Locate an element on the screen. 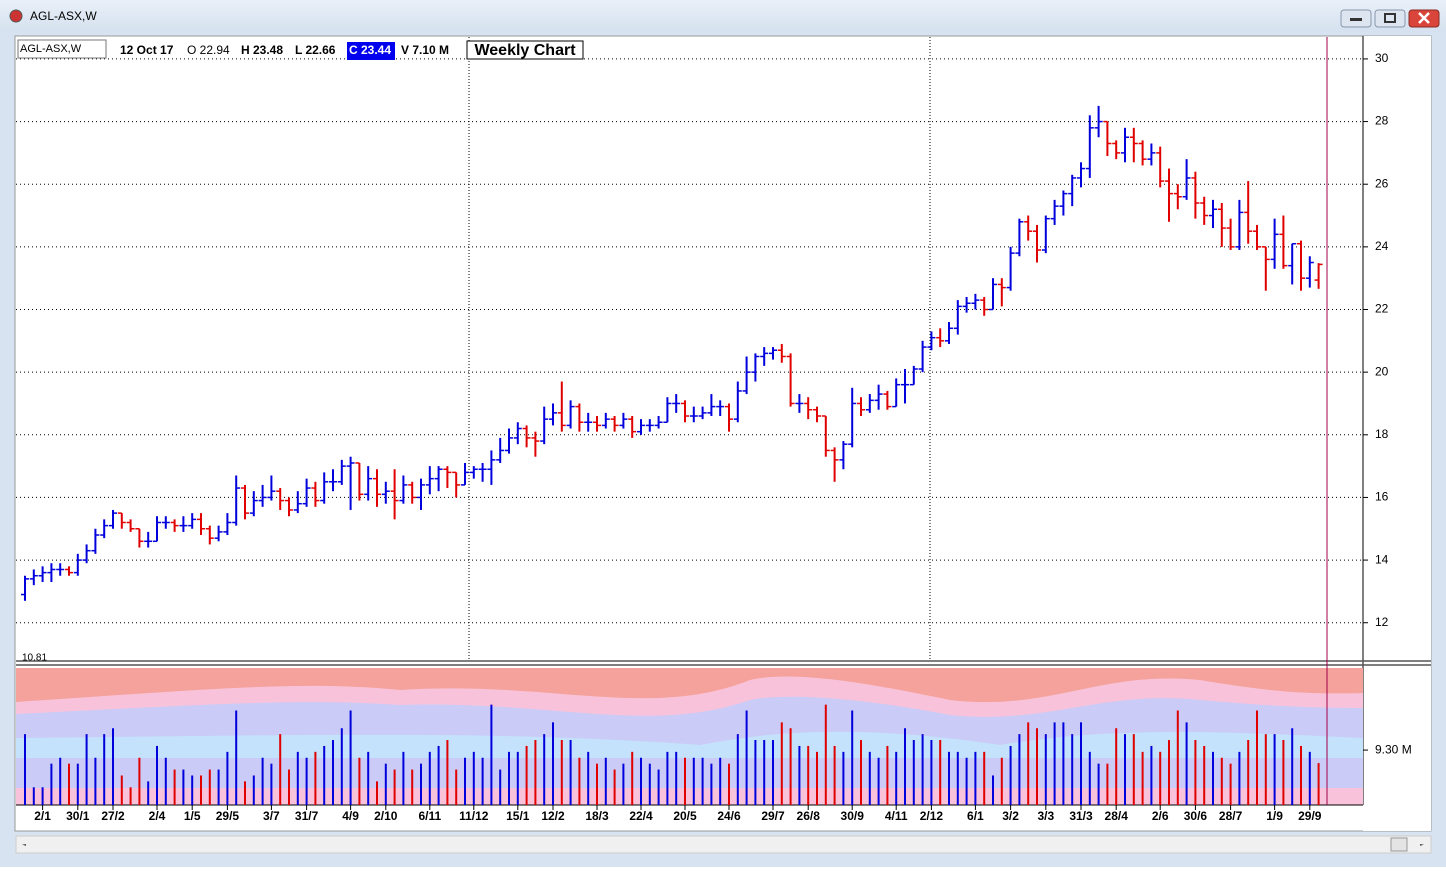 Image resolution: width=1446 pixels, height=872 pixels. title-bar is located at coordinates (723, 16).